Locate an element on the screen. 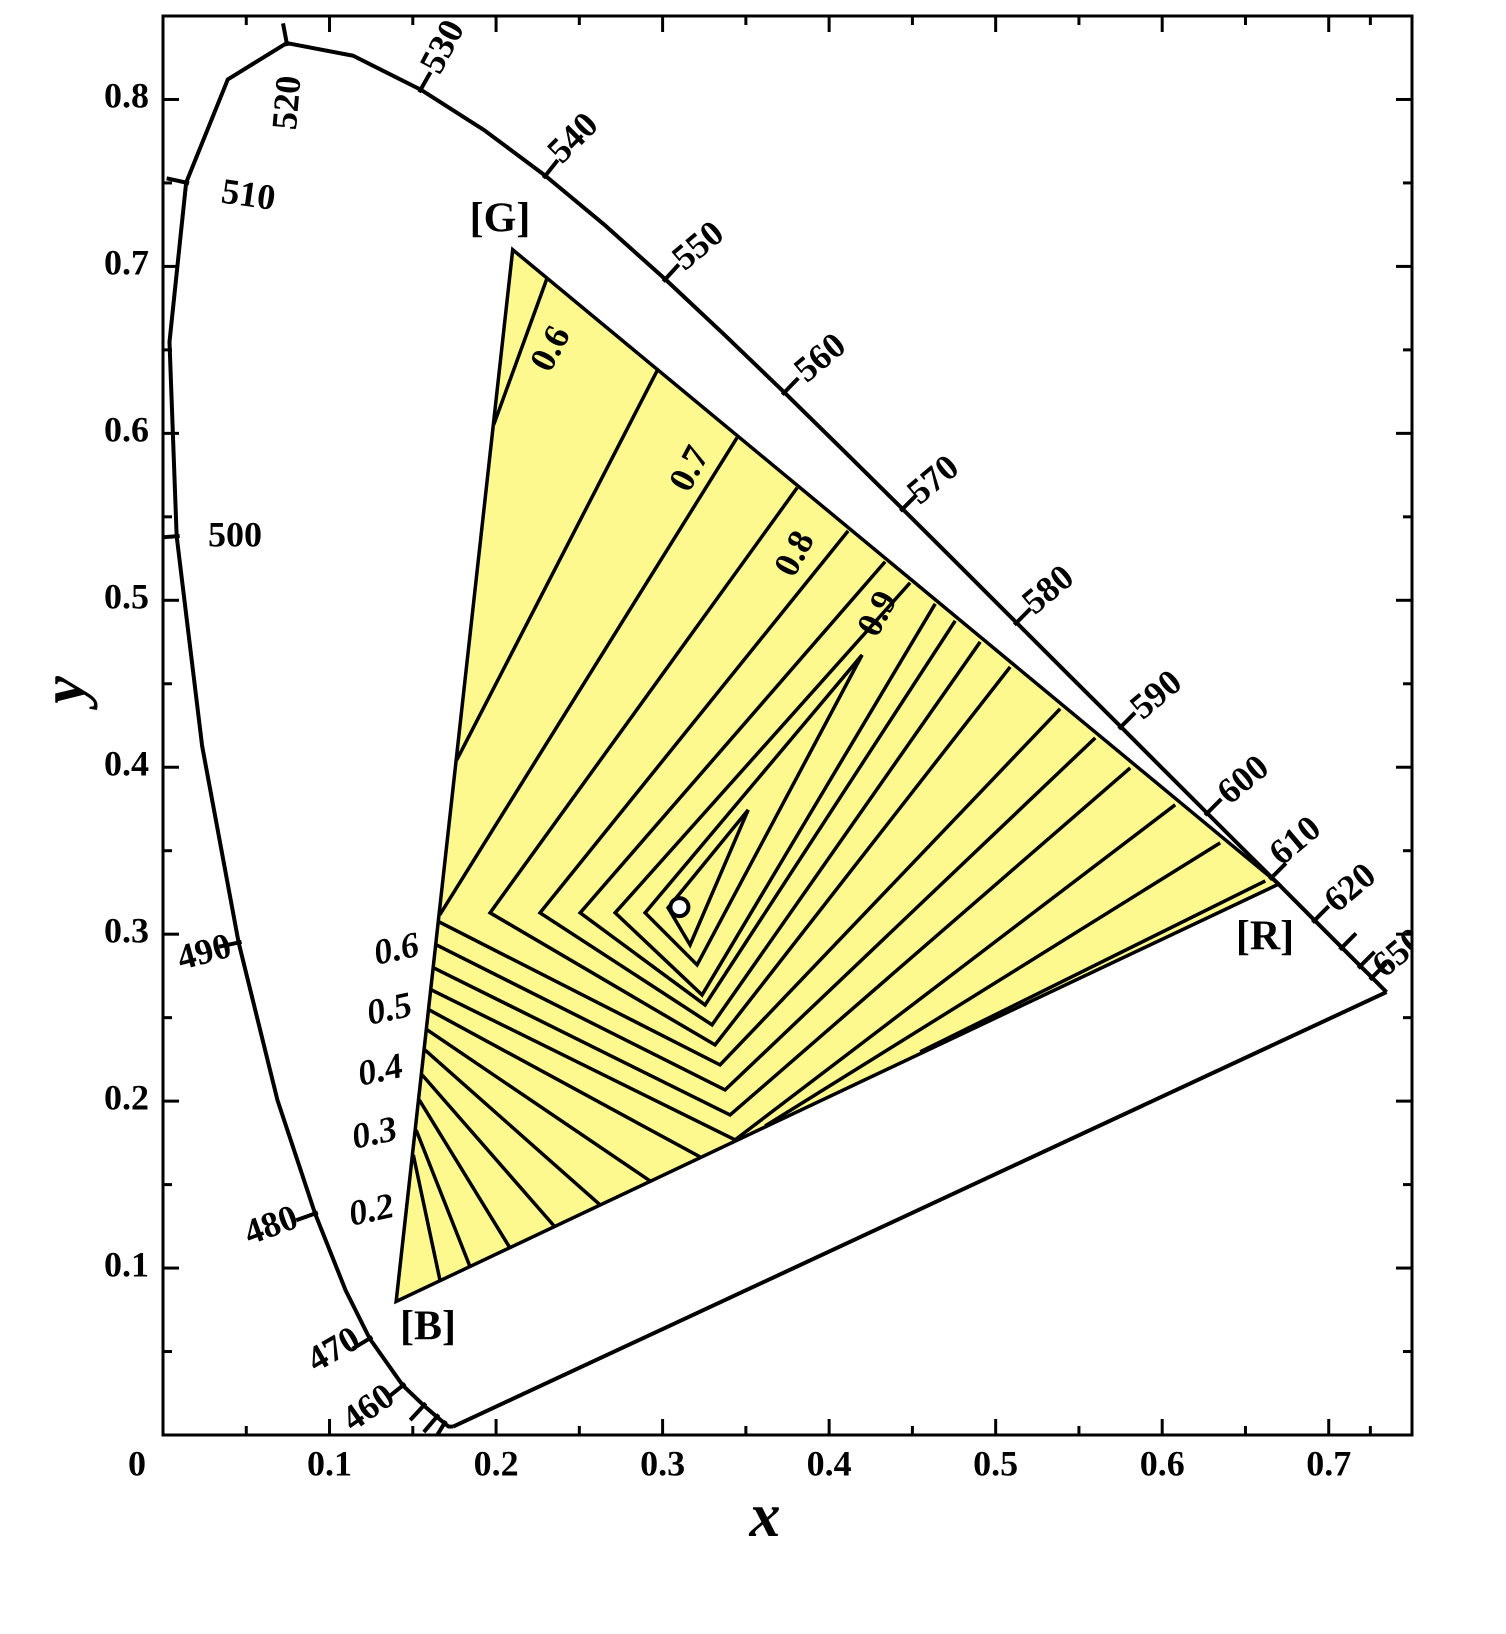 This screenshot has height=1634, width=1506. x-tick-label: 0.5 is located at coordinates (995, 1463).